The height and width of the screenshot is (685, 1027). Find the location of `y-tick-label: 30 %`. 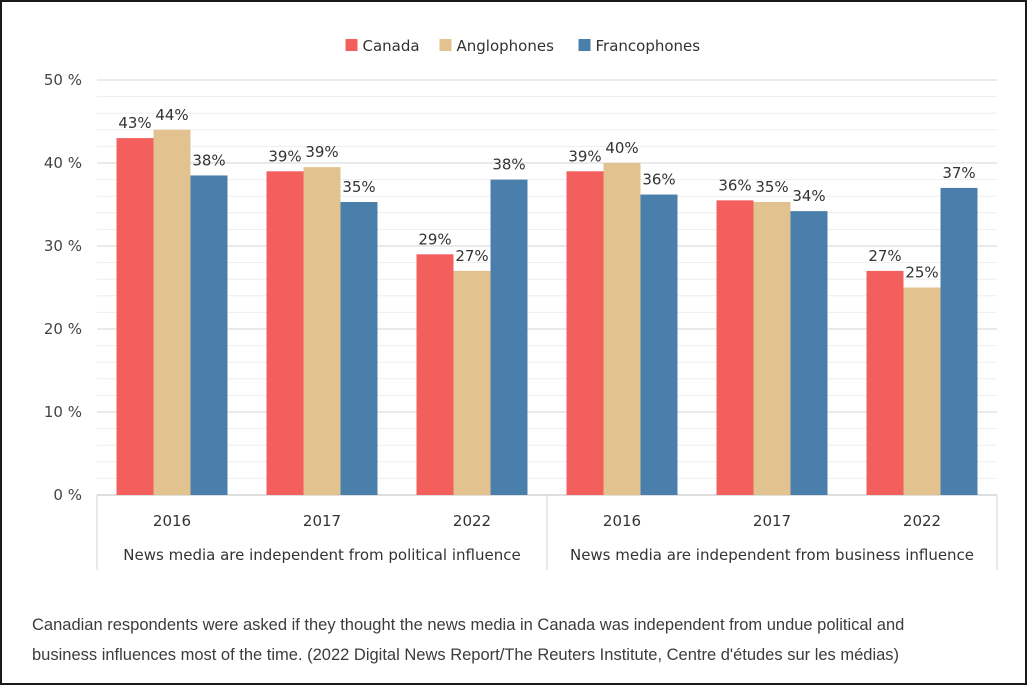

y-tick-label: 30 % is located at coordinates (63, 246).